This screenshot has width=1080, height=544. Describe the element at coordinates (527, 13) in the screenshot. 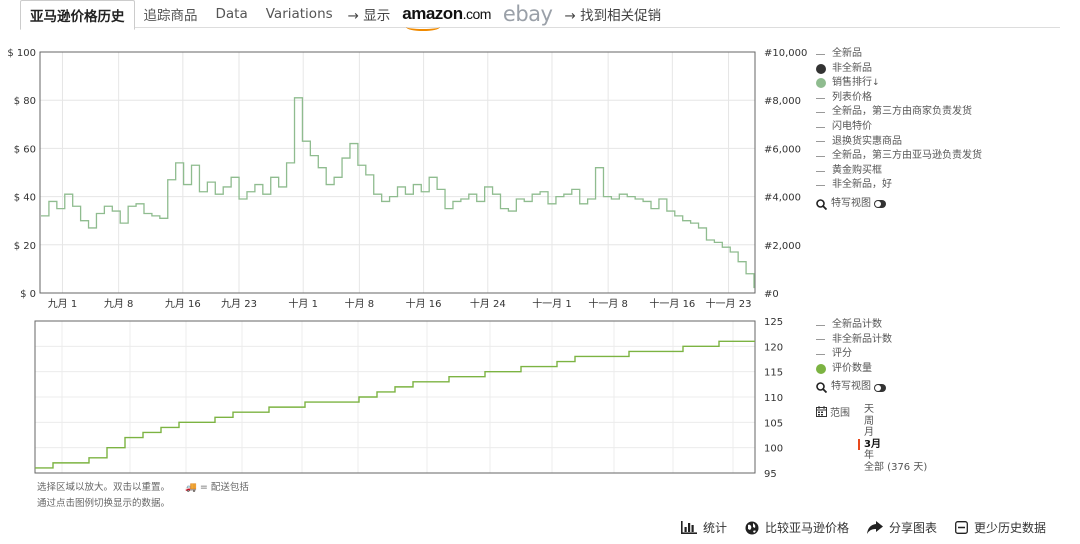

I see `ebay-logo-link: ebay` at that location.